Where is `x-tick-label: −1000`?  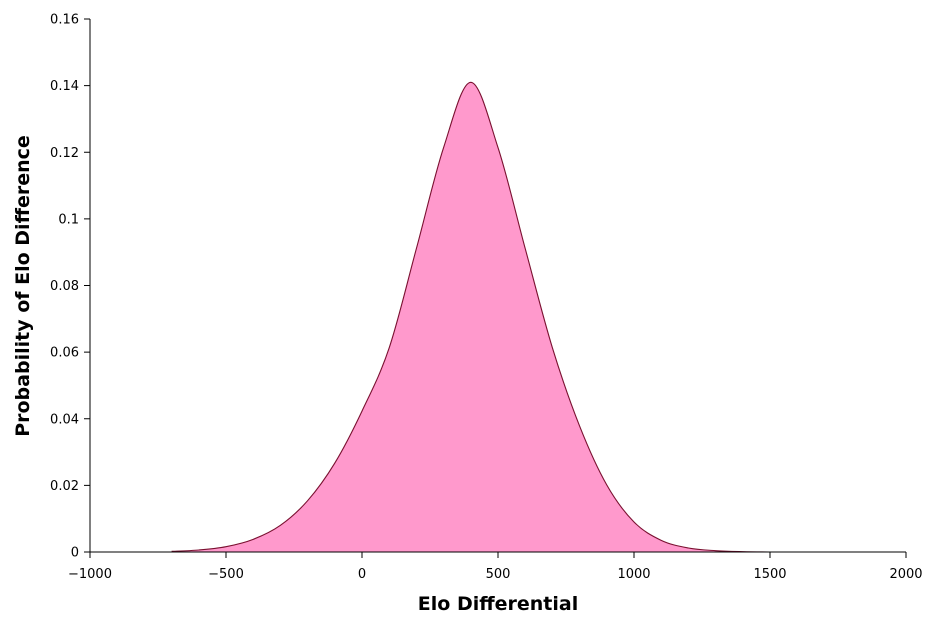
x-tick-label: −1000 is located at coordinates (90, 574).